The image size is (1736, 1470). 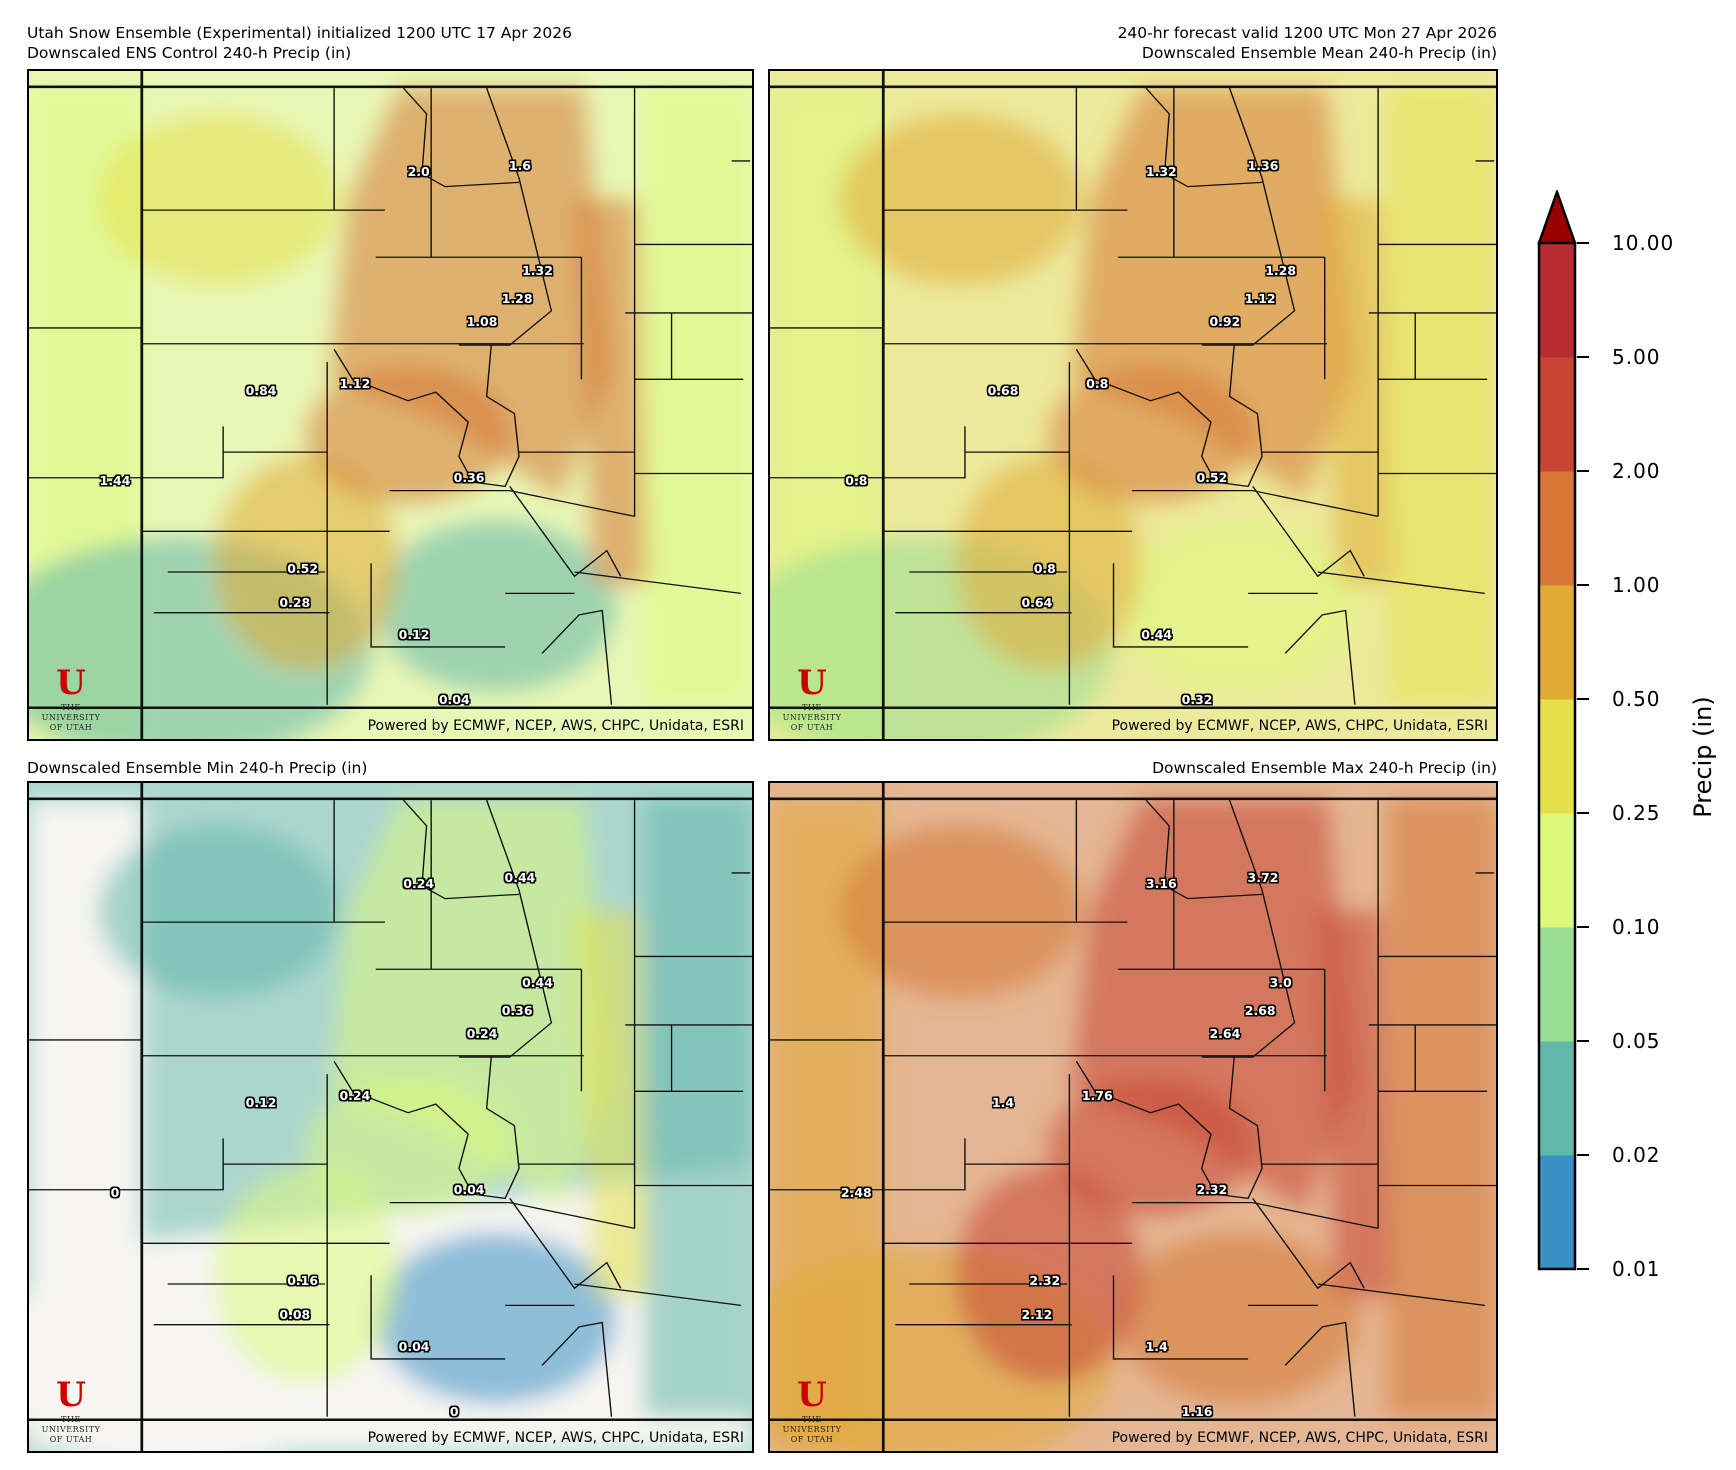 What do you see at coordinates (261, 1103) in the screenshot?
I see `precip-value-label: 0.12` at bounding box center [261, 1103].